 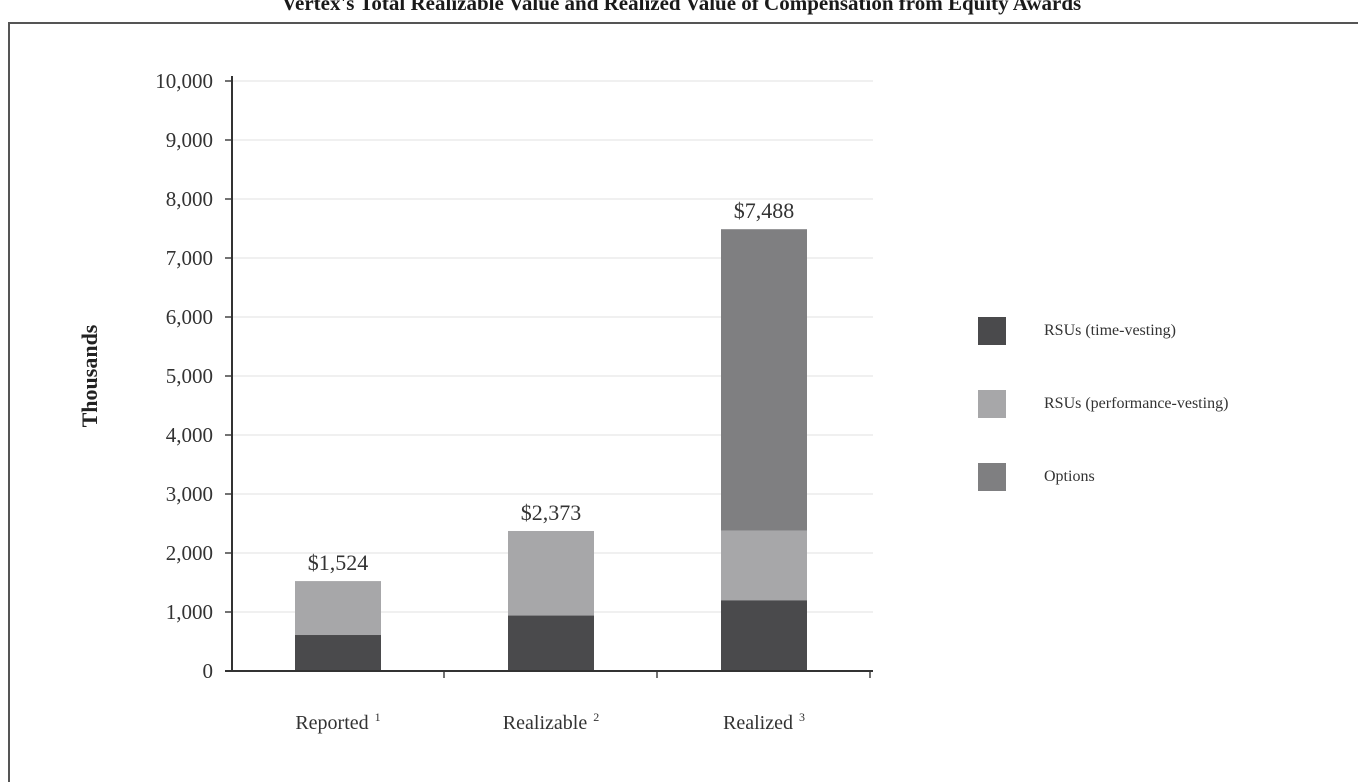 I want to click on category-footnote: 1, so click(x=378, y=717).